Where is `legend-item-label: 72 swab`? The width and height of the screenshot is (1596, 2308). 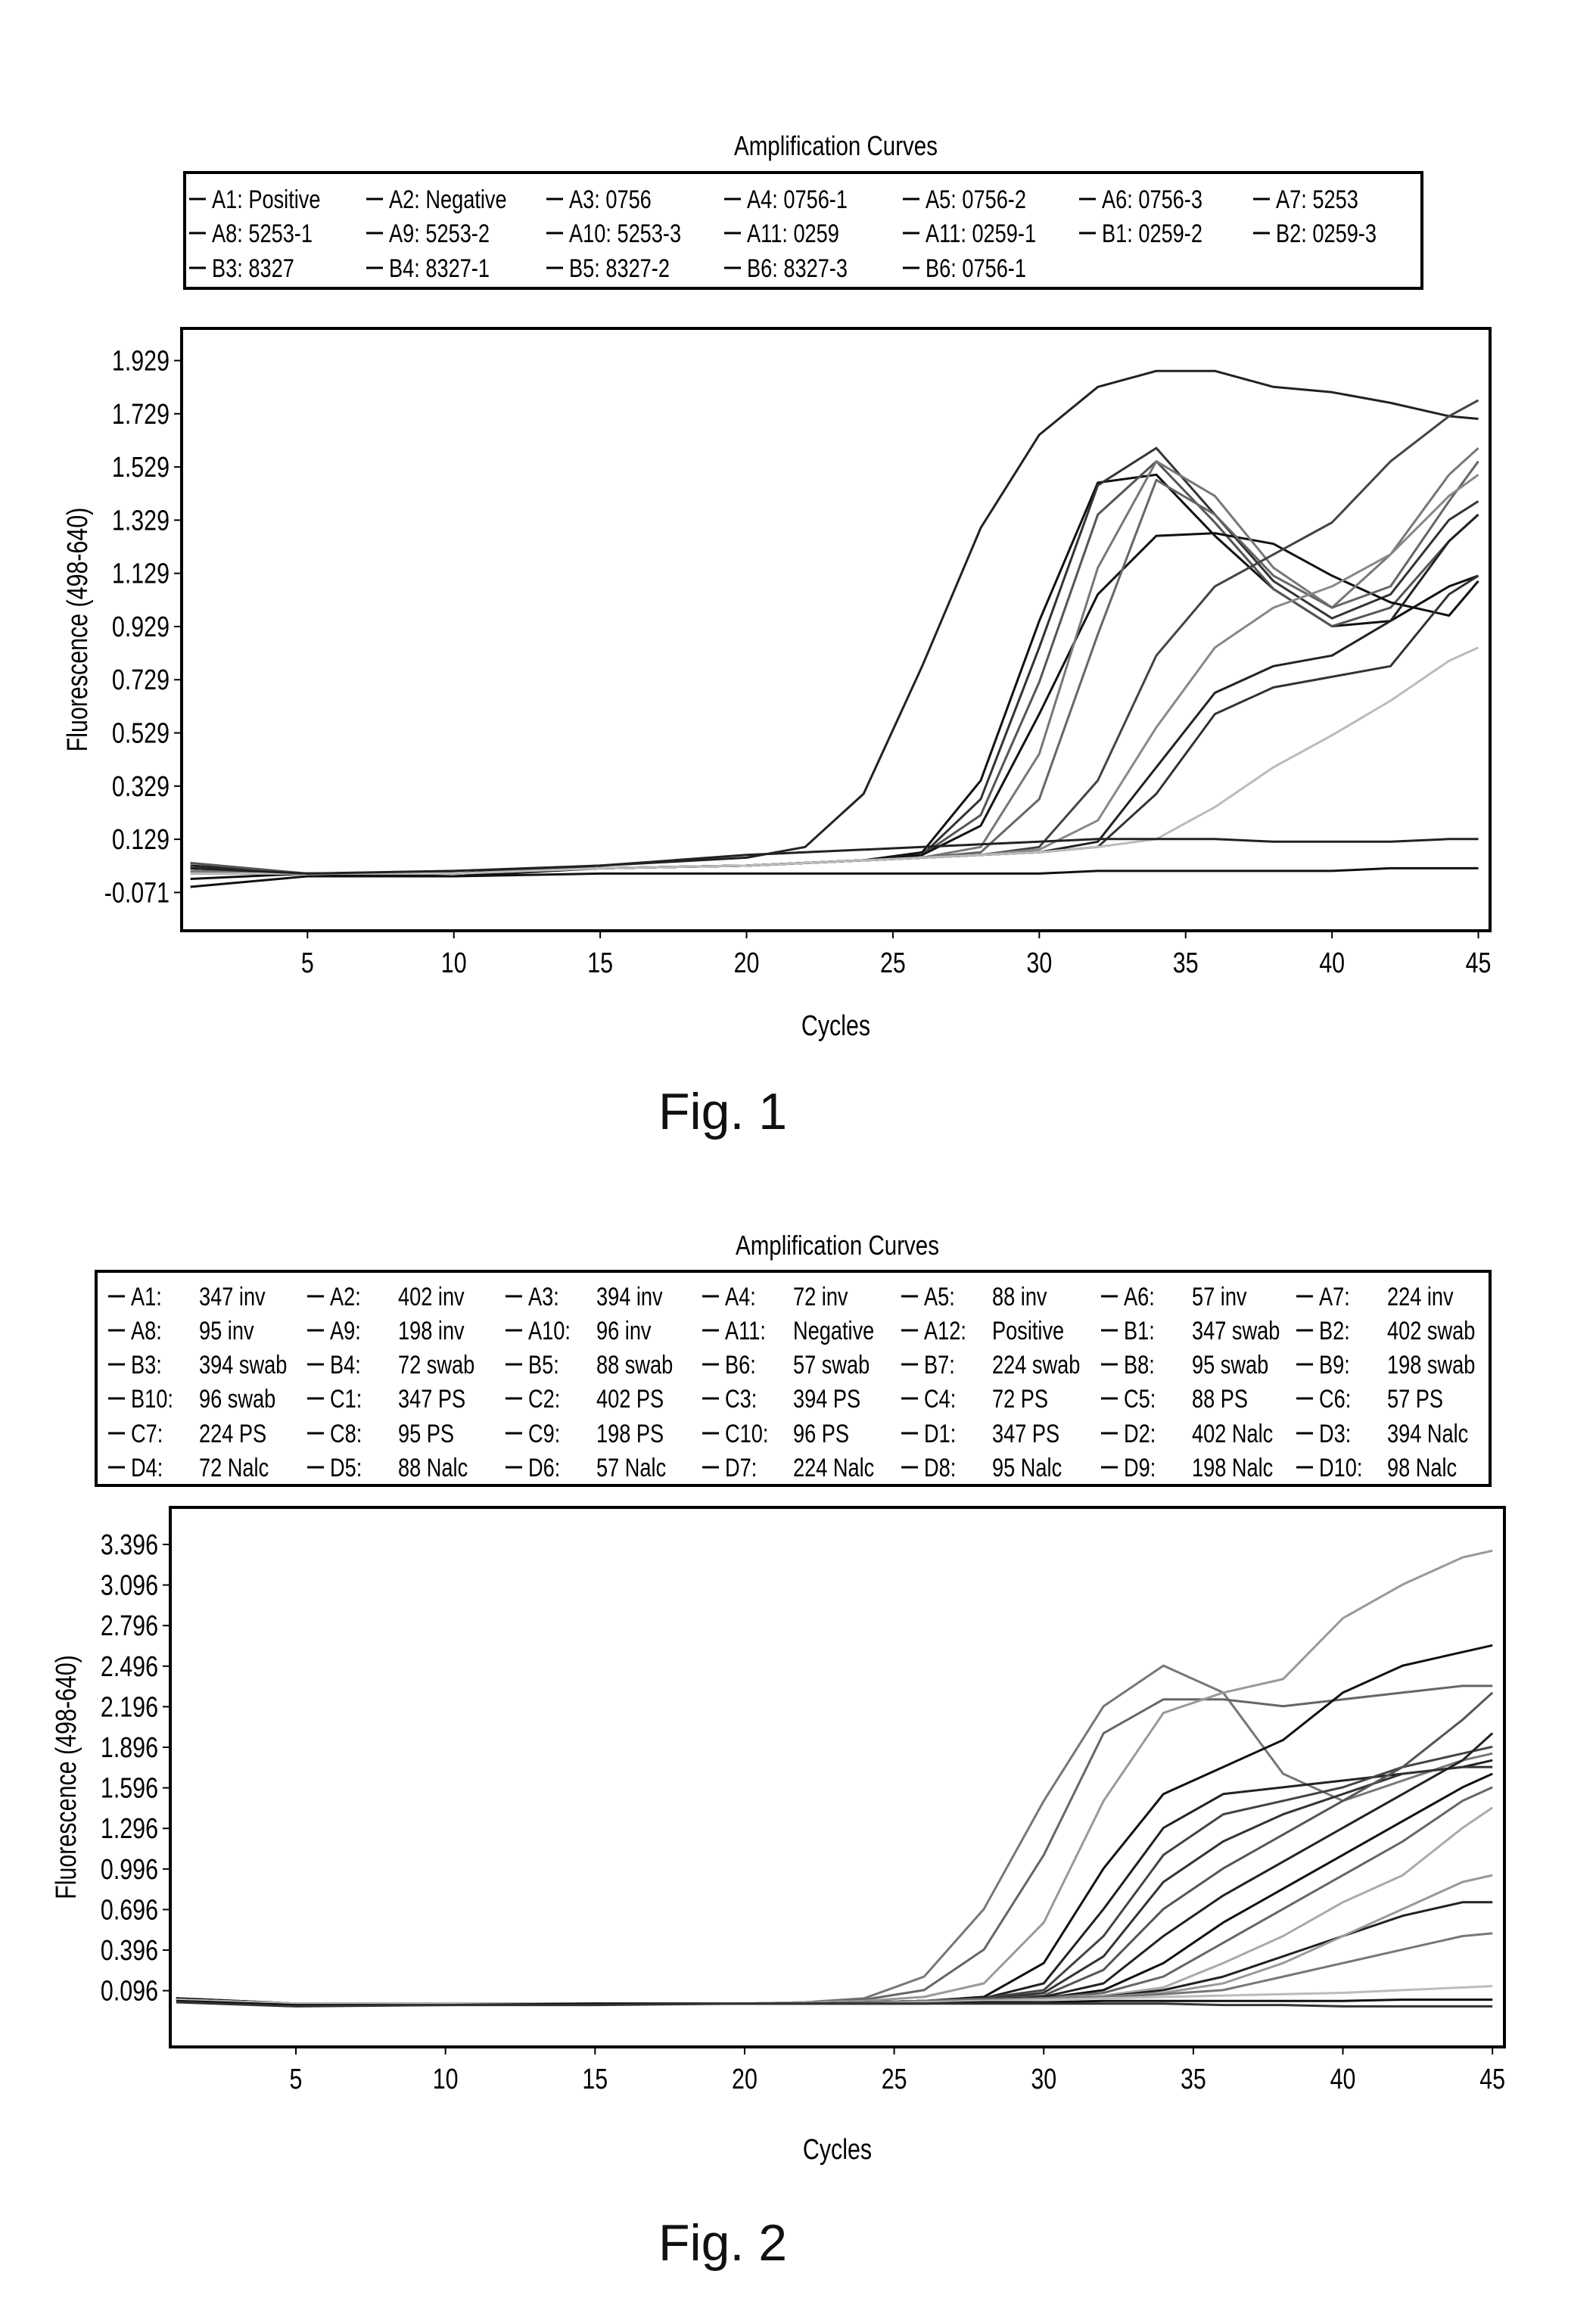 legend-item-label: 72 swab is located at coordinates (436, 1365).